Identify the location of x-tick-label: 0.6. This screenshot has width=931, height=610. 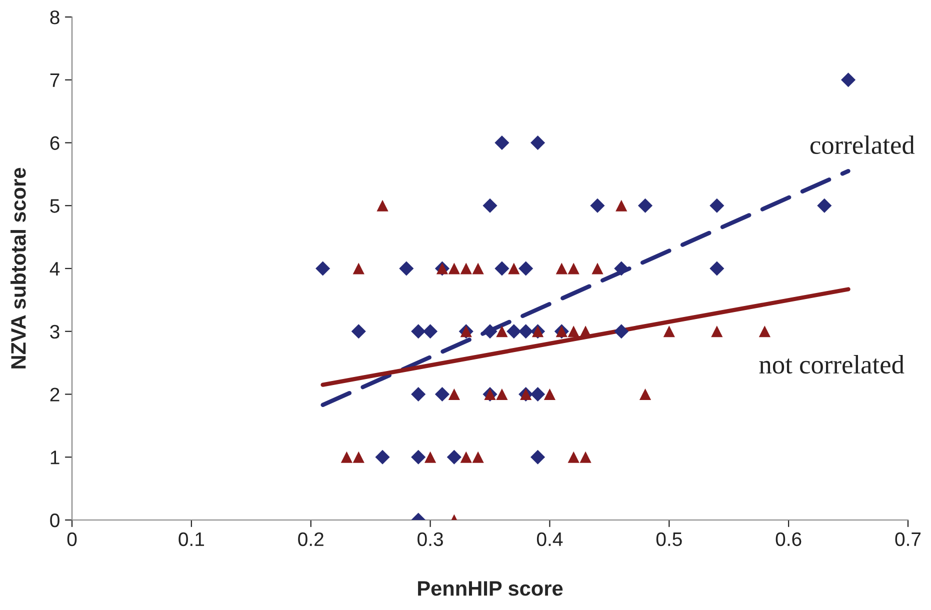
(789, 539).